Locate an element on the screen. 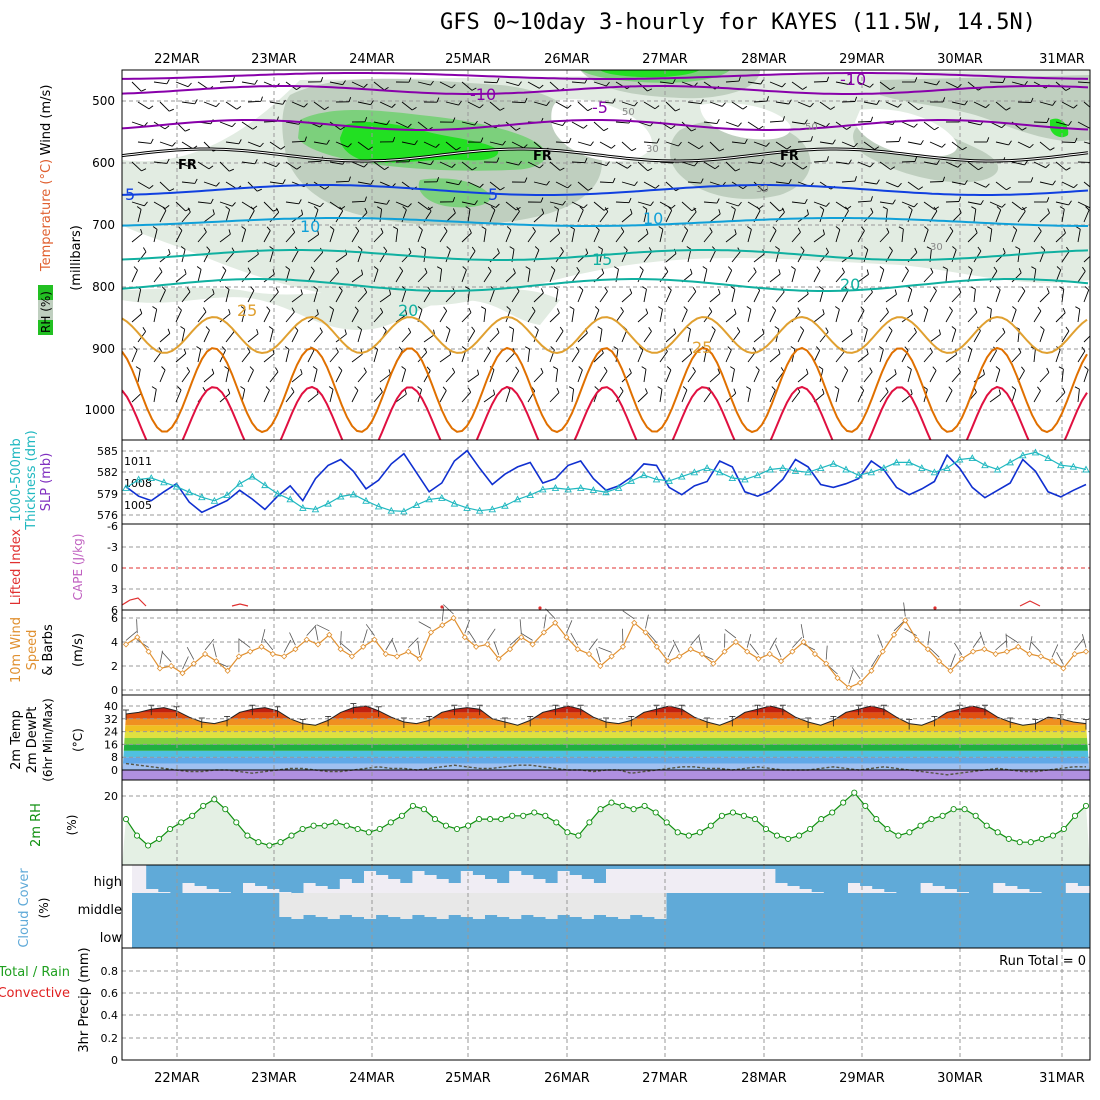  rh-point is located at coordinates (302, 829).